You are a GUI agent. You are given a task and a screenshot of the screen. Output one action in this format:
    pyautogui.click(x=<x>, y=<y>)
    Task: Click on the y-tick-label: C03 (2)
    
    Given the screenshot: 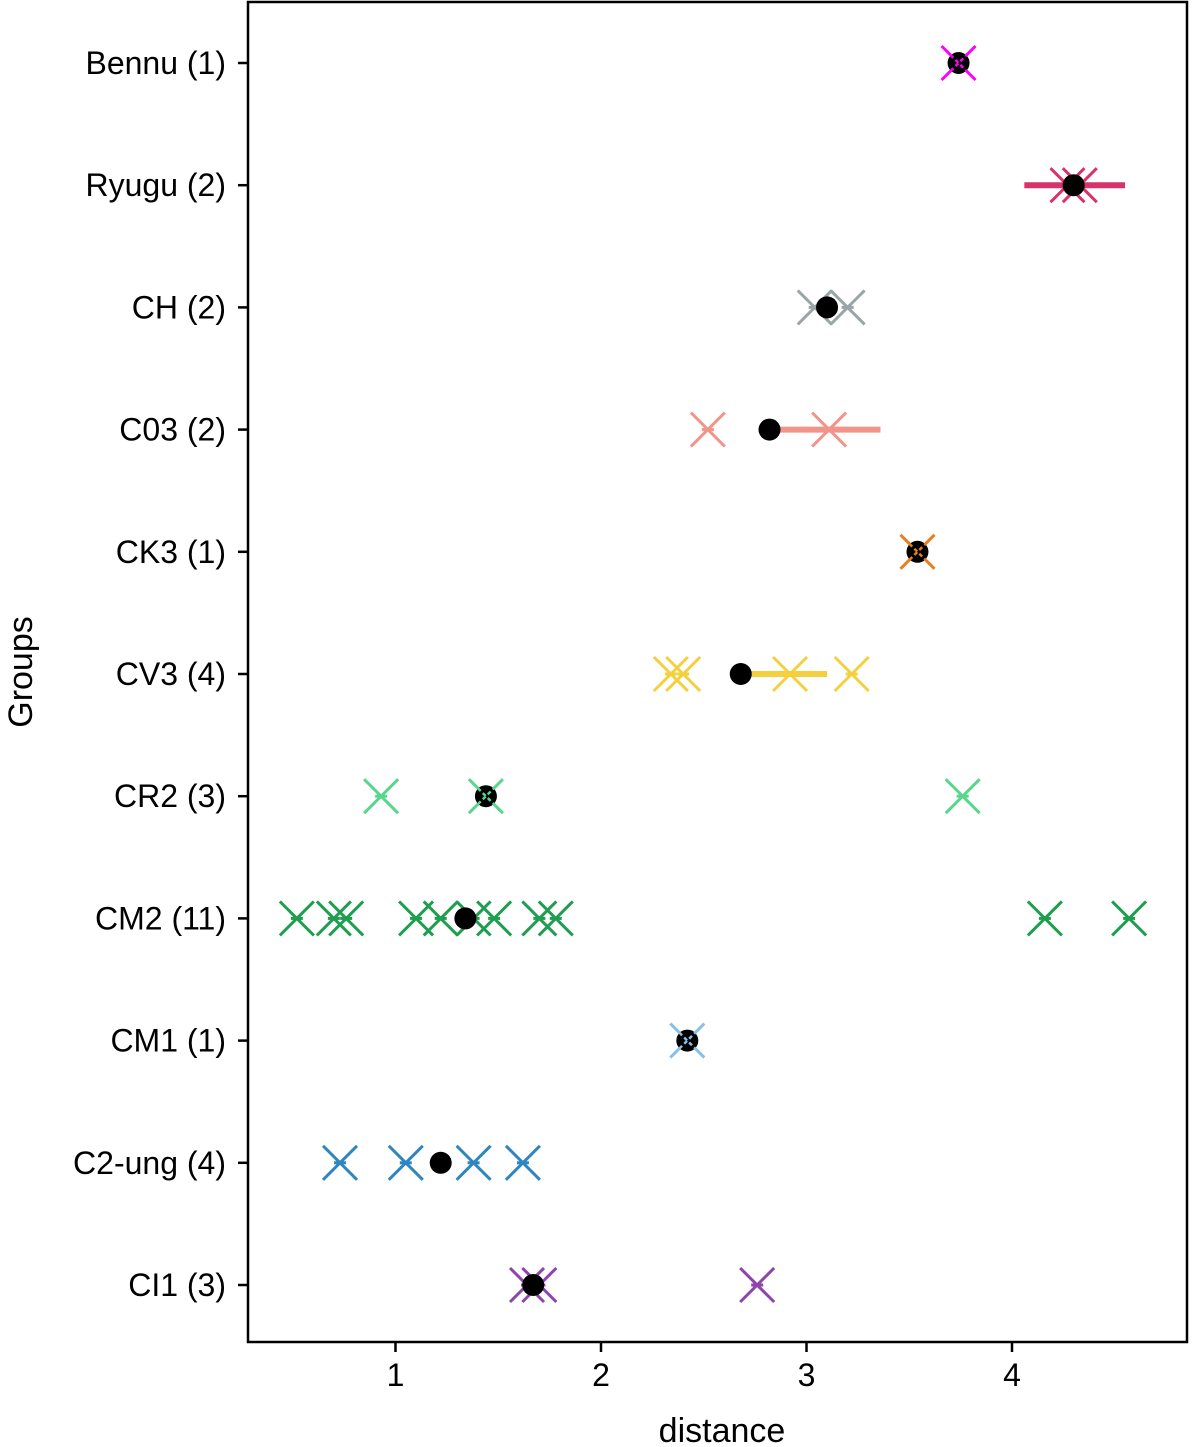 What is the action you would take?
    pyautogui.click(x=172, y=430)
    